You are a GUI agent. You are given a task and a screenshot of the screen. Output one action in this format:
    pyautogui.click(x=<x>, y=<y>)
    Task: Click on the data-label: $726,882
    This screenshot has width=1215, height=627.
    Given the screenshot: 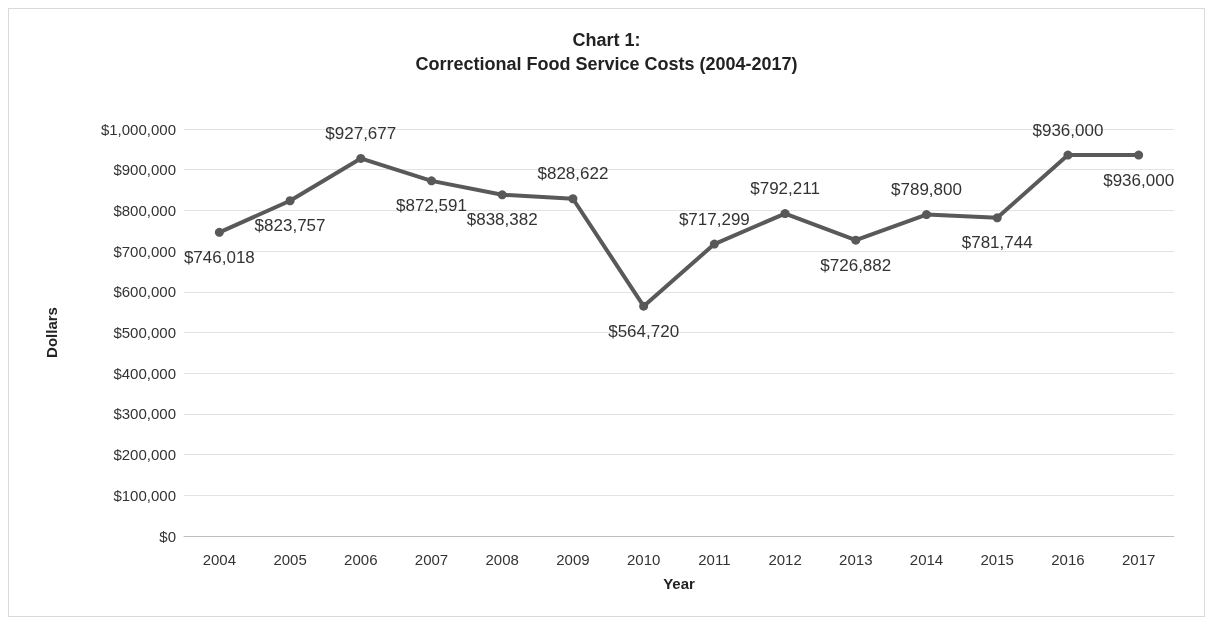 What is the action you would take?
    pyautogui.click(x=856, y=265)
    